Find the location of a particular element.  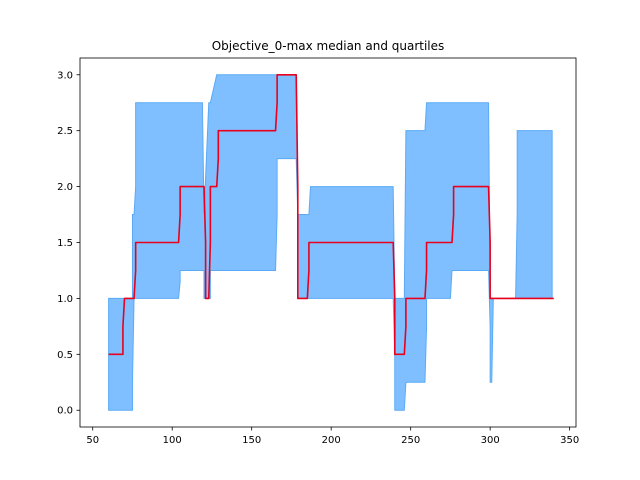

y-tick-label: 1.0 is located at coordinates (65, 299).